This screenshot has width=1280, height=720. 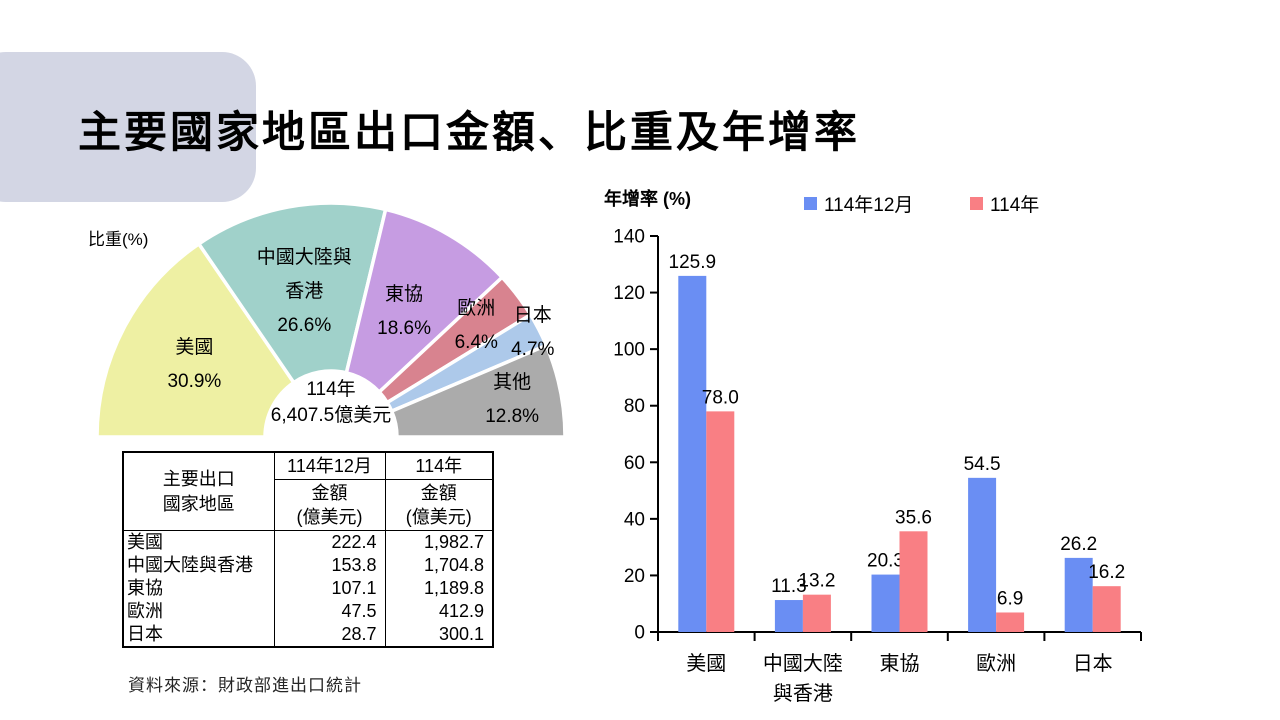 What do you see at coordinates (198, 491) in the screenshot?
I see `table-row-header: 主要出口 國家地區` at bounding box center [198, 491].